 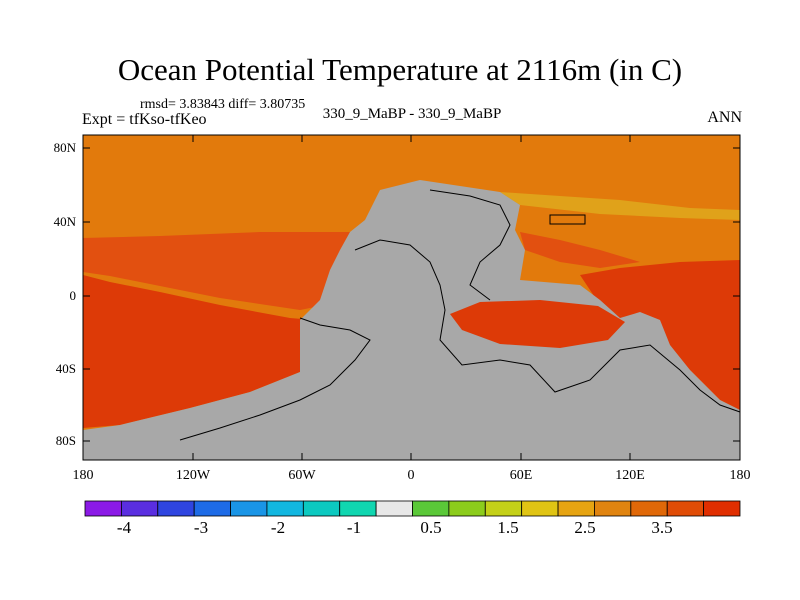 I want to click on colorbar-label: 2.5, so click(x=585, y=527).